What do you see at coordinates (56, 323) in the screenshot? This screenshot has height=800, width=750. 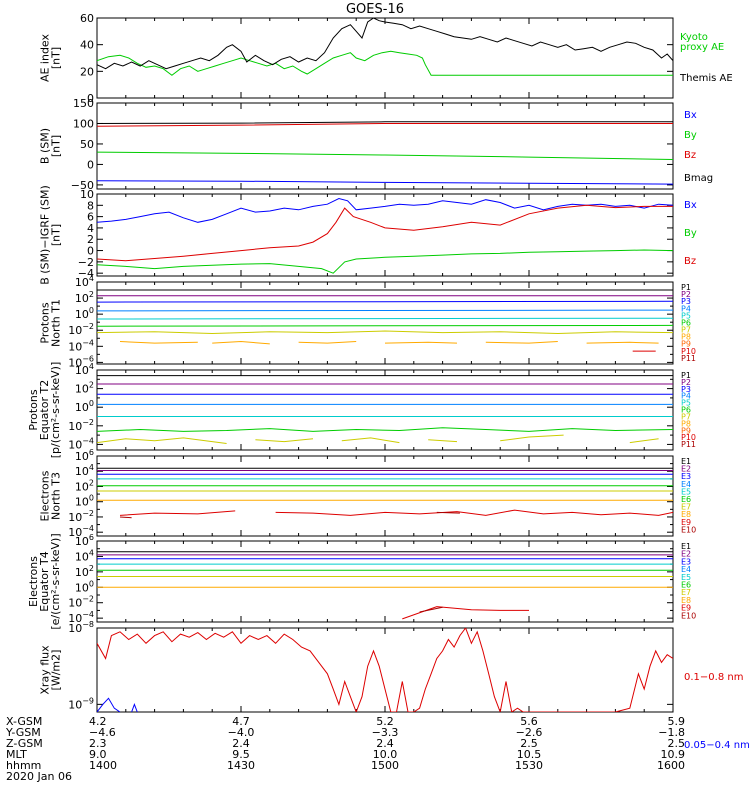 I see `y-axis-label: North T1` at bounding box center [56, 323].